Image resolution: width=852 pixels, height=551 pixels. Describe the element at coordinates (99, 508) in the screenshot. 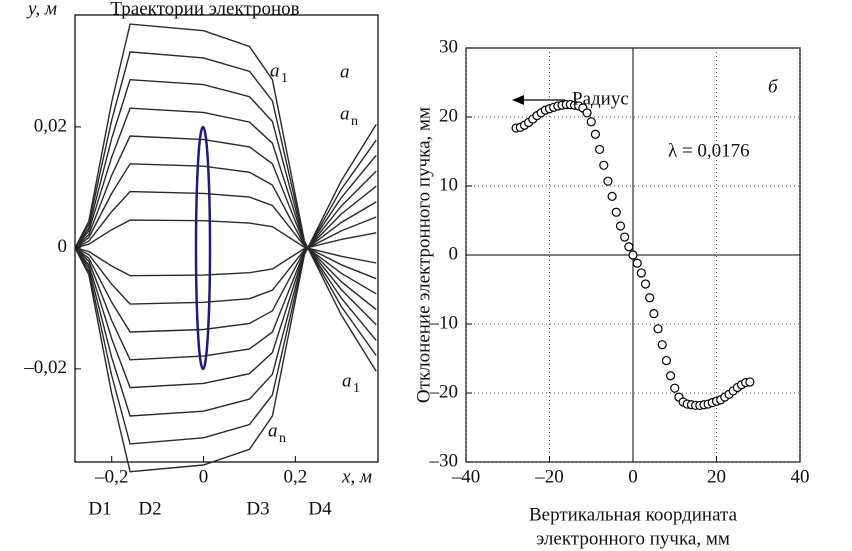

I see `region-label: D1` at that location.